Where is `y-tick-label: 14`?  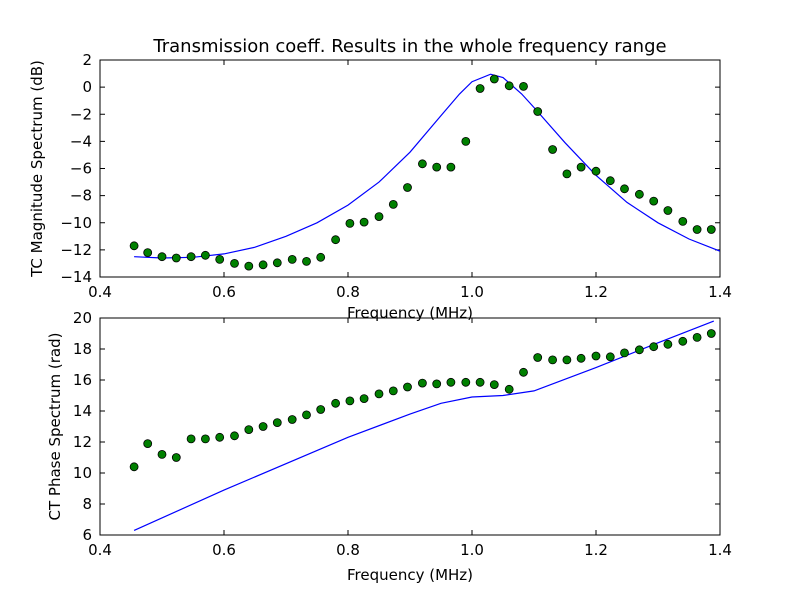
y-tick-label: 14 is located at coordinates (82, 411).